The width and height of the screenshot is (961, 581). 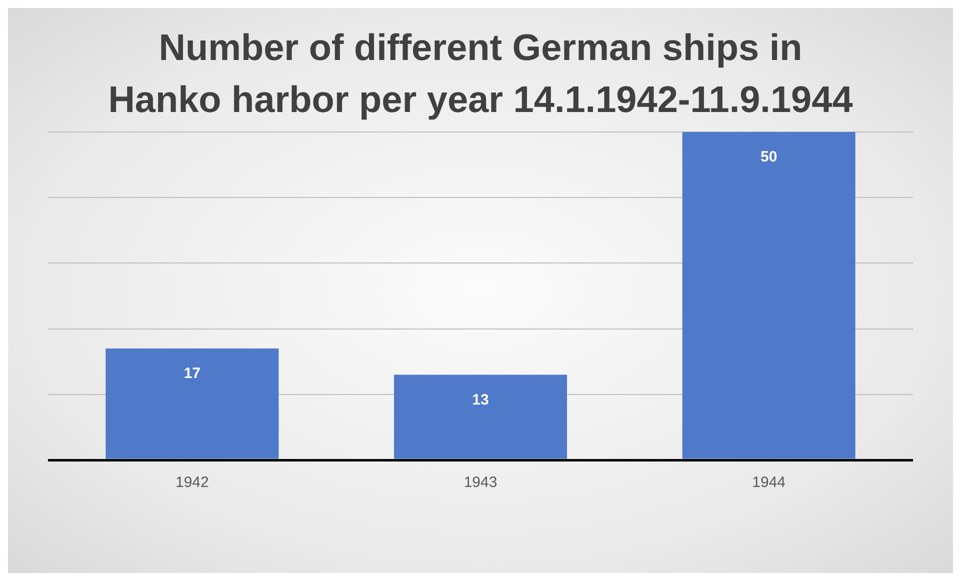 I want to click on x-tick-label: 1942, so click(x=192, y=483).